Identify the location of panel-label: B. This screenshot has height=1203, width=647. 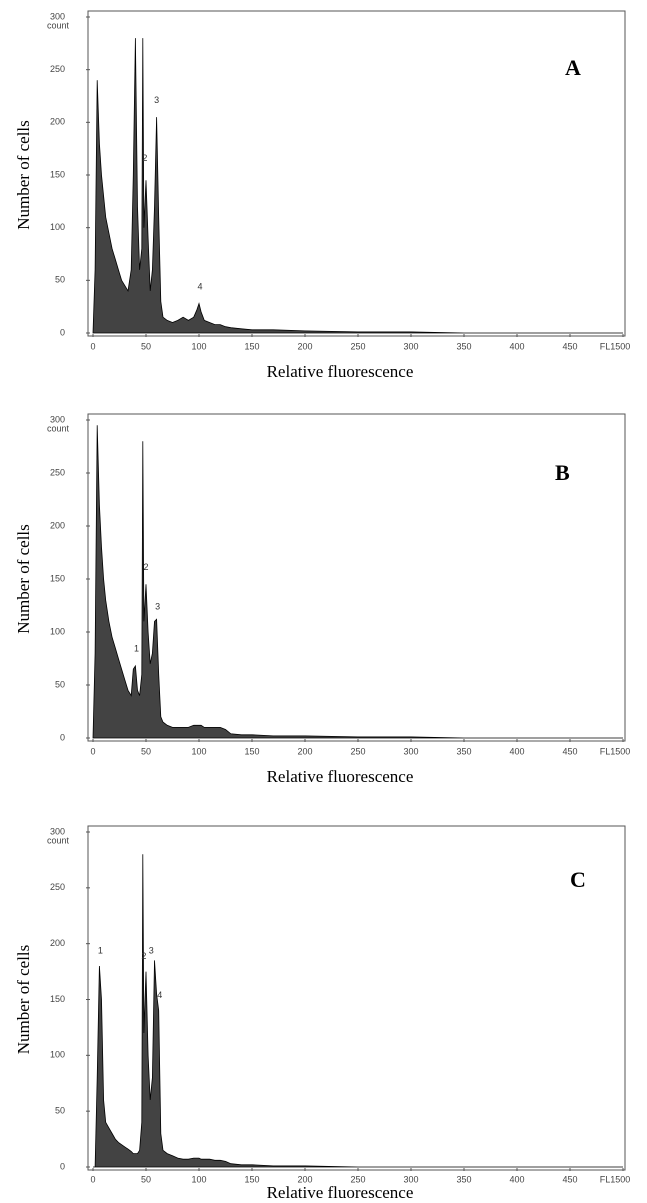
(562, 472).